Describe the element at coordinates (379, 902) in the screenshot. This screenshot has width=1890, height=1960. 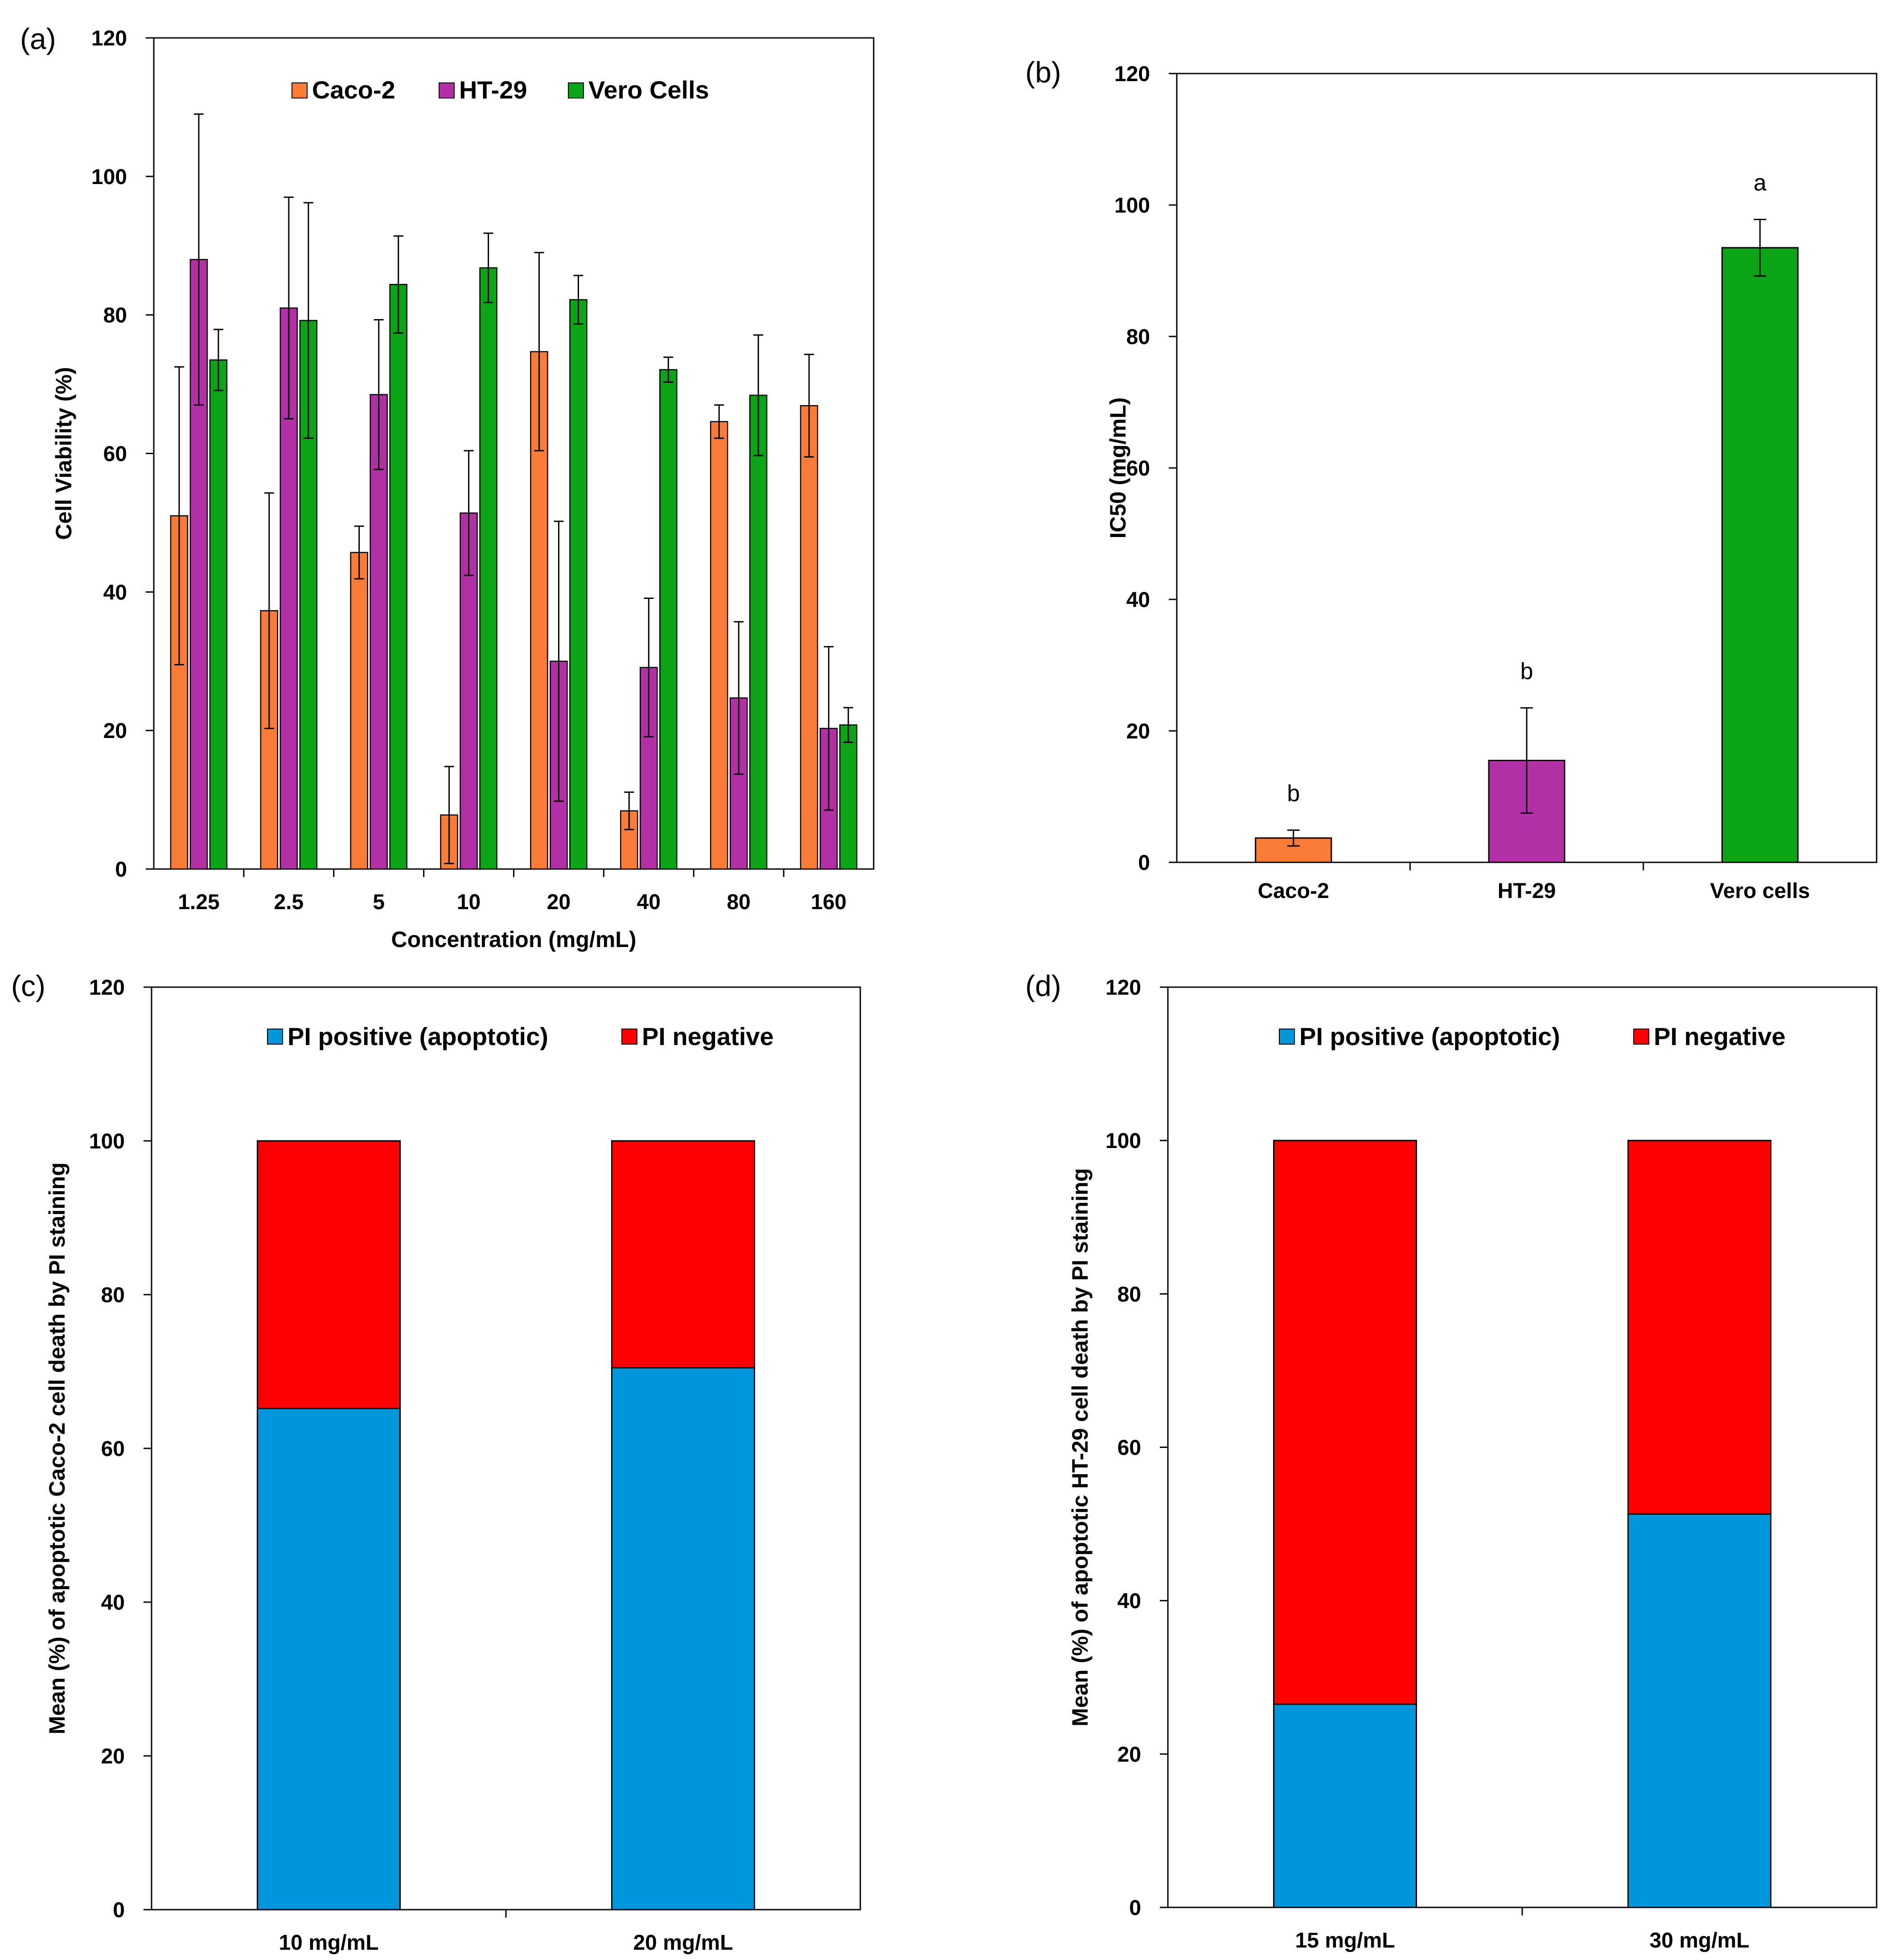
I see `x-tick-label: 5` at that location.